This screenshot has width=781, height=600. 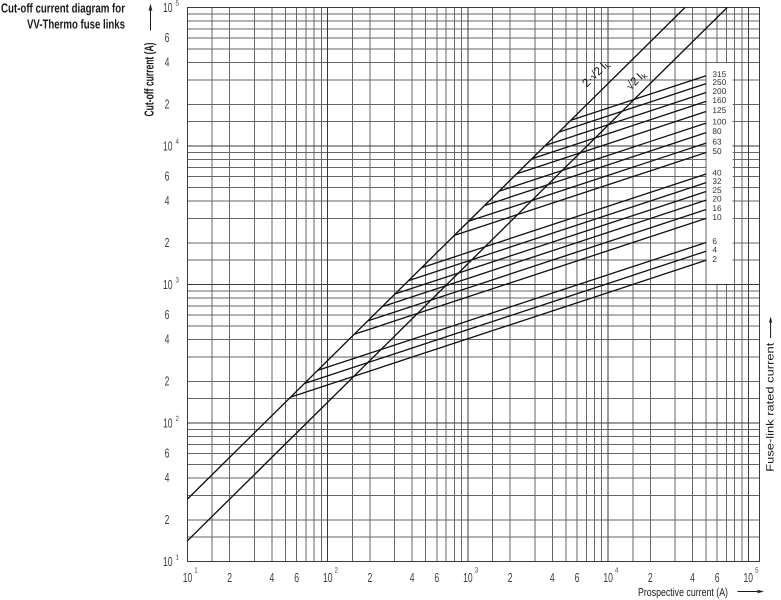 I want to click on svg-text: VV-Thermo fuse links, so click(x=76, y=23).